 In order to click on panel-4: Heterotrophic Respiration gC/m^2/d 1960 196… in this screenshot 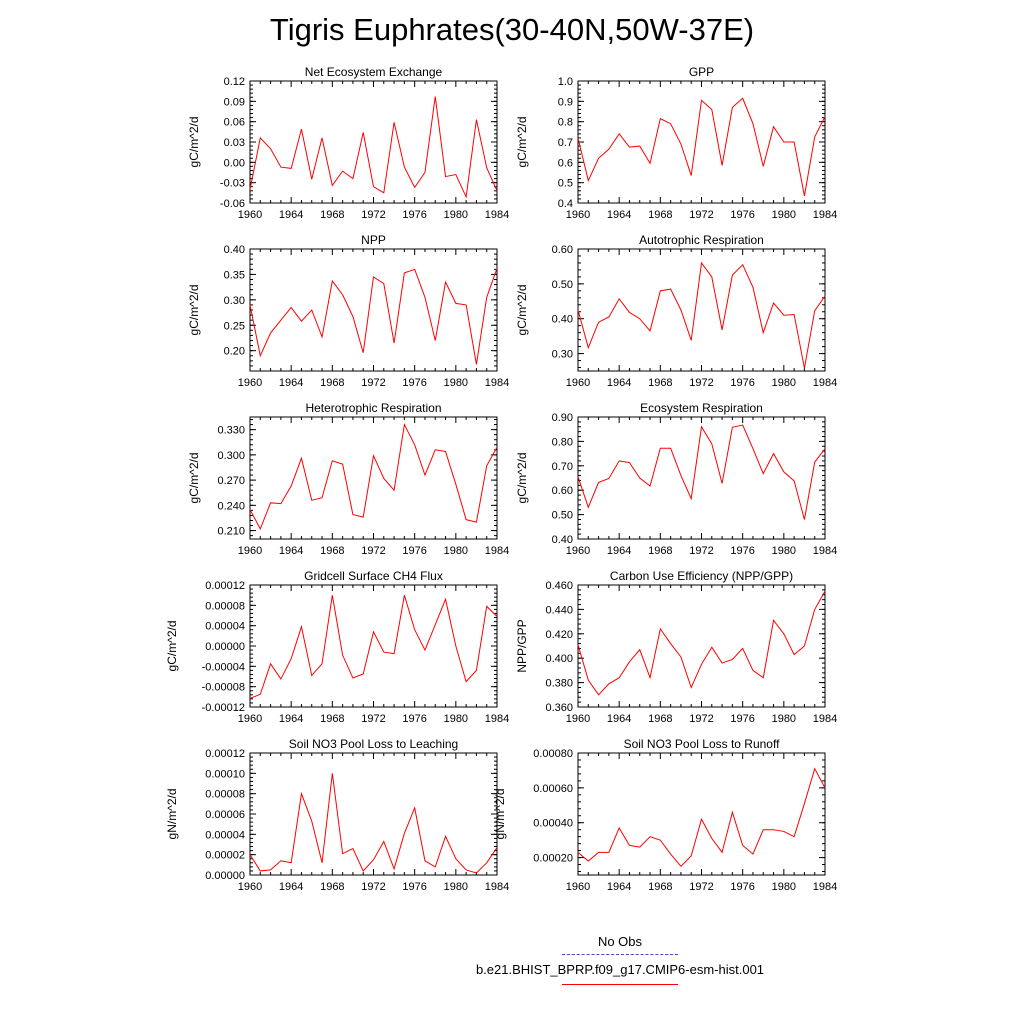, I will do `click(348, 479)`.